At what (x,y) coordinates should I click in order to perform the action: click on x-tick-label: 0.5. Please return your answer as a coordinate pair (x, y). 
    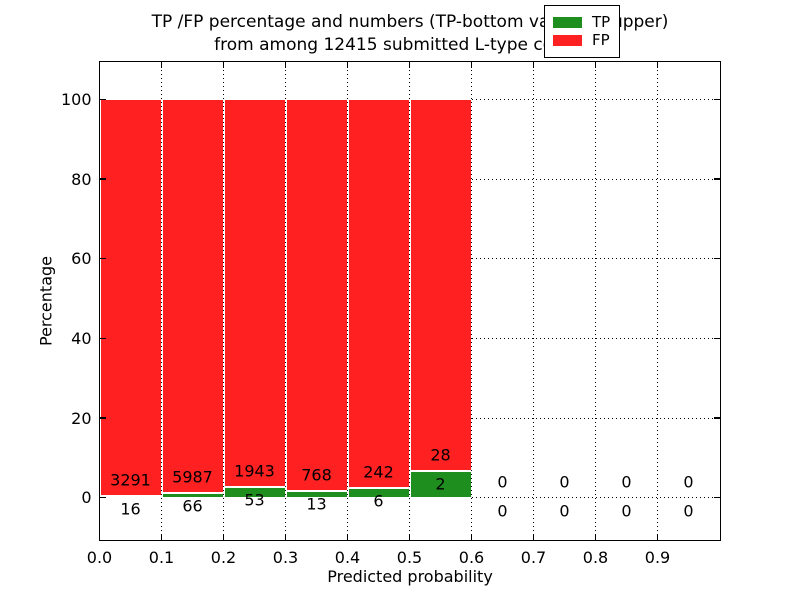
    Looking at the image, I should click on (409, 557).